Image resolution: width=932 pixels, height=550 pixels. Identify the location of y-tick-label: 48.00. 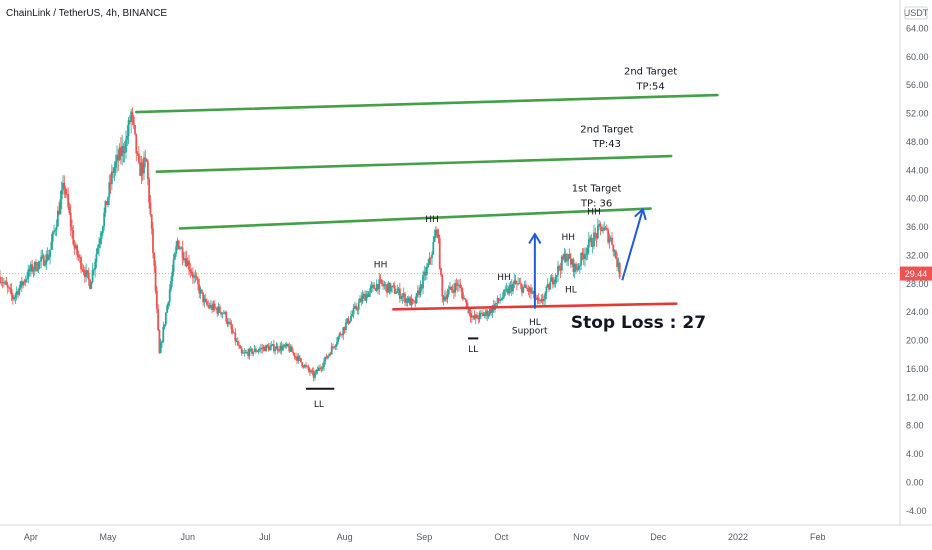
(917, 142).